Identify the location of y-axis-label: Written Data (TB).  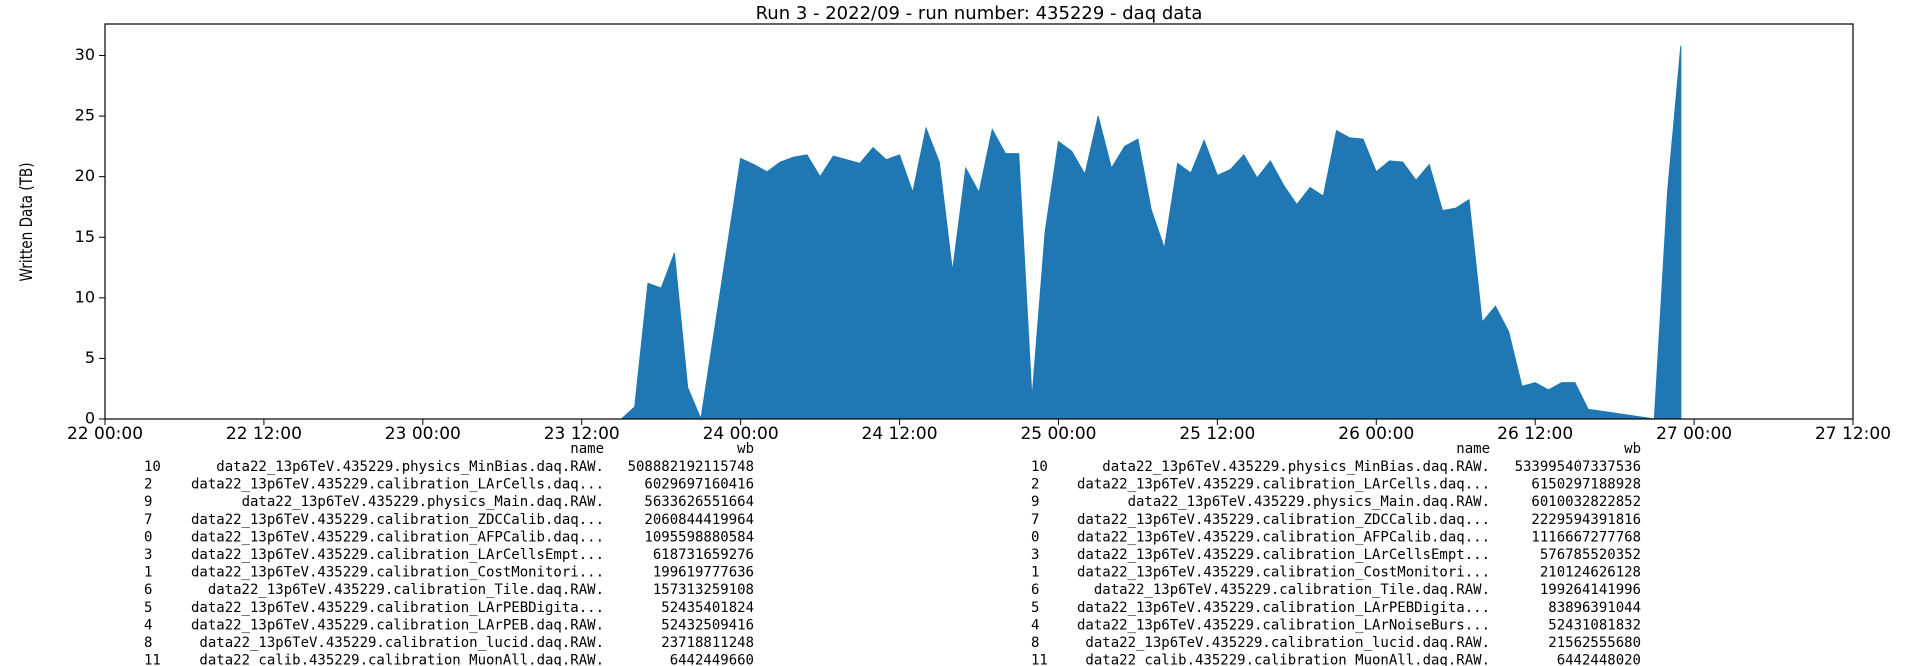
(27, 221).